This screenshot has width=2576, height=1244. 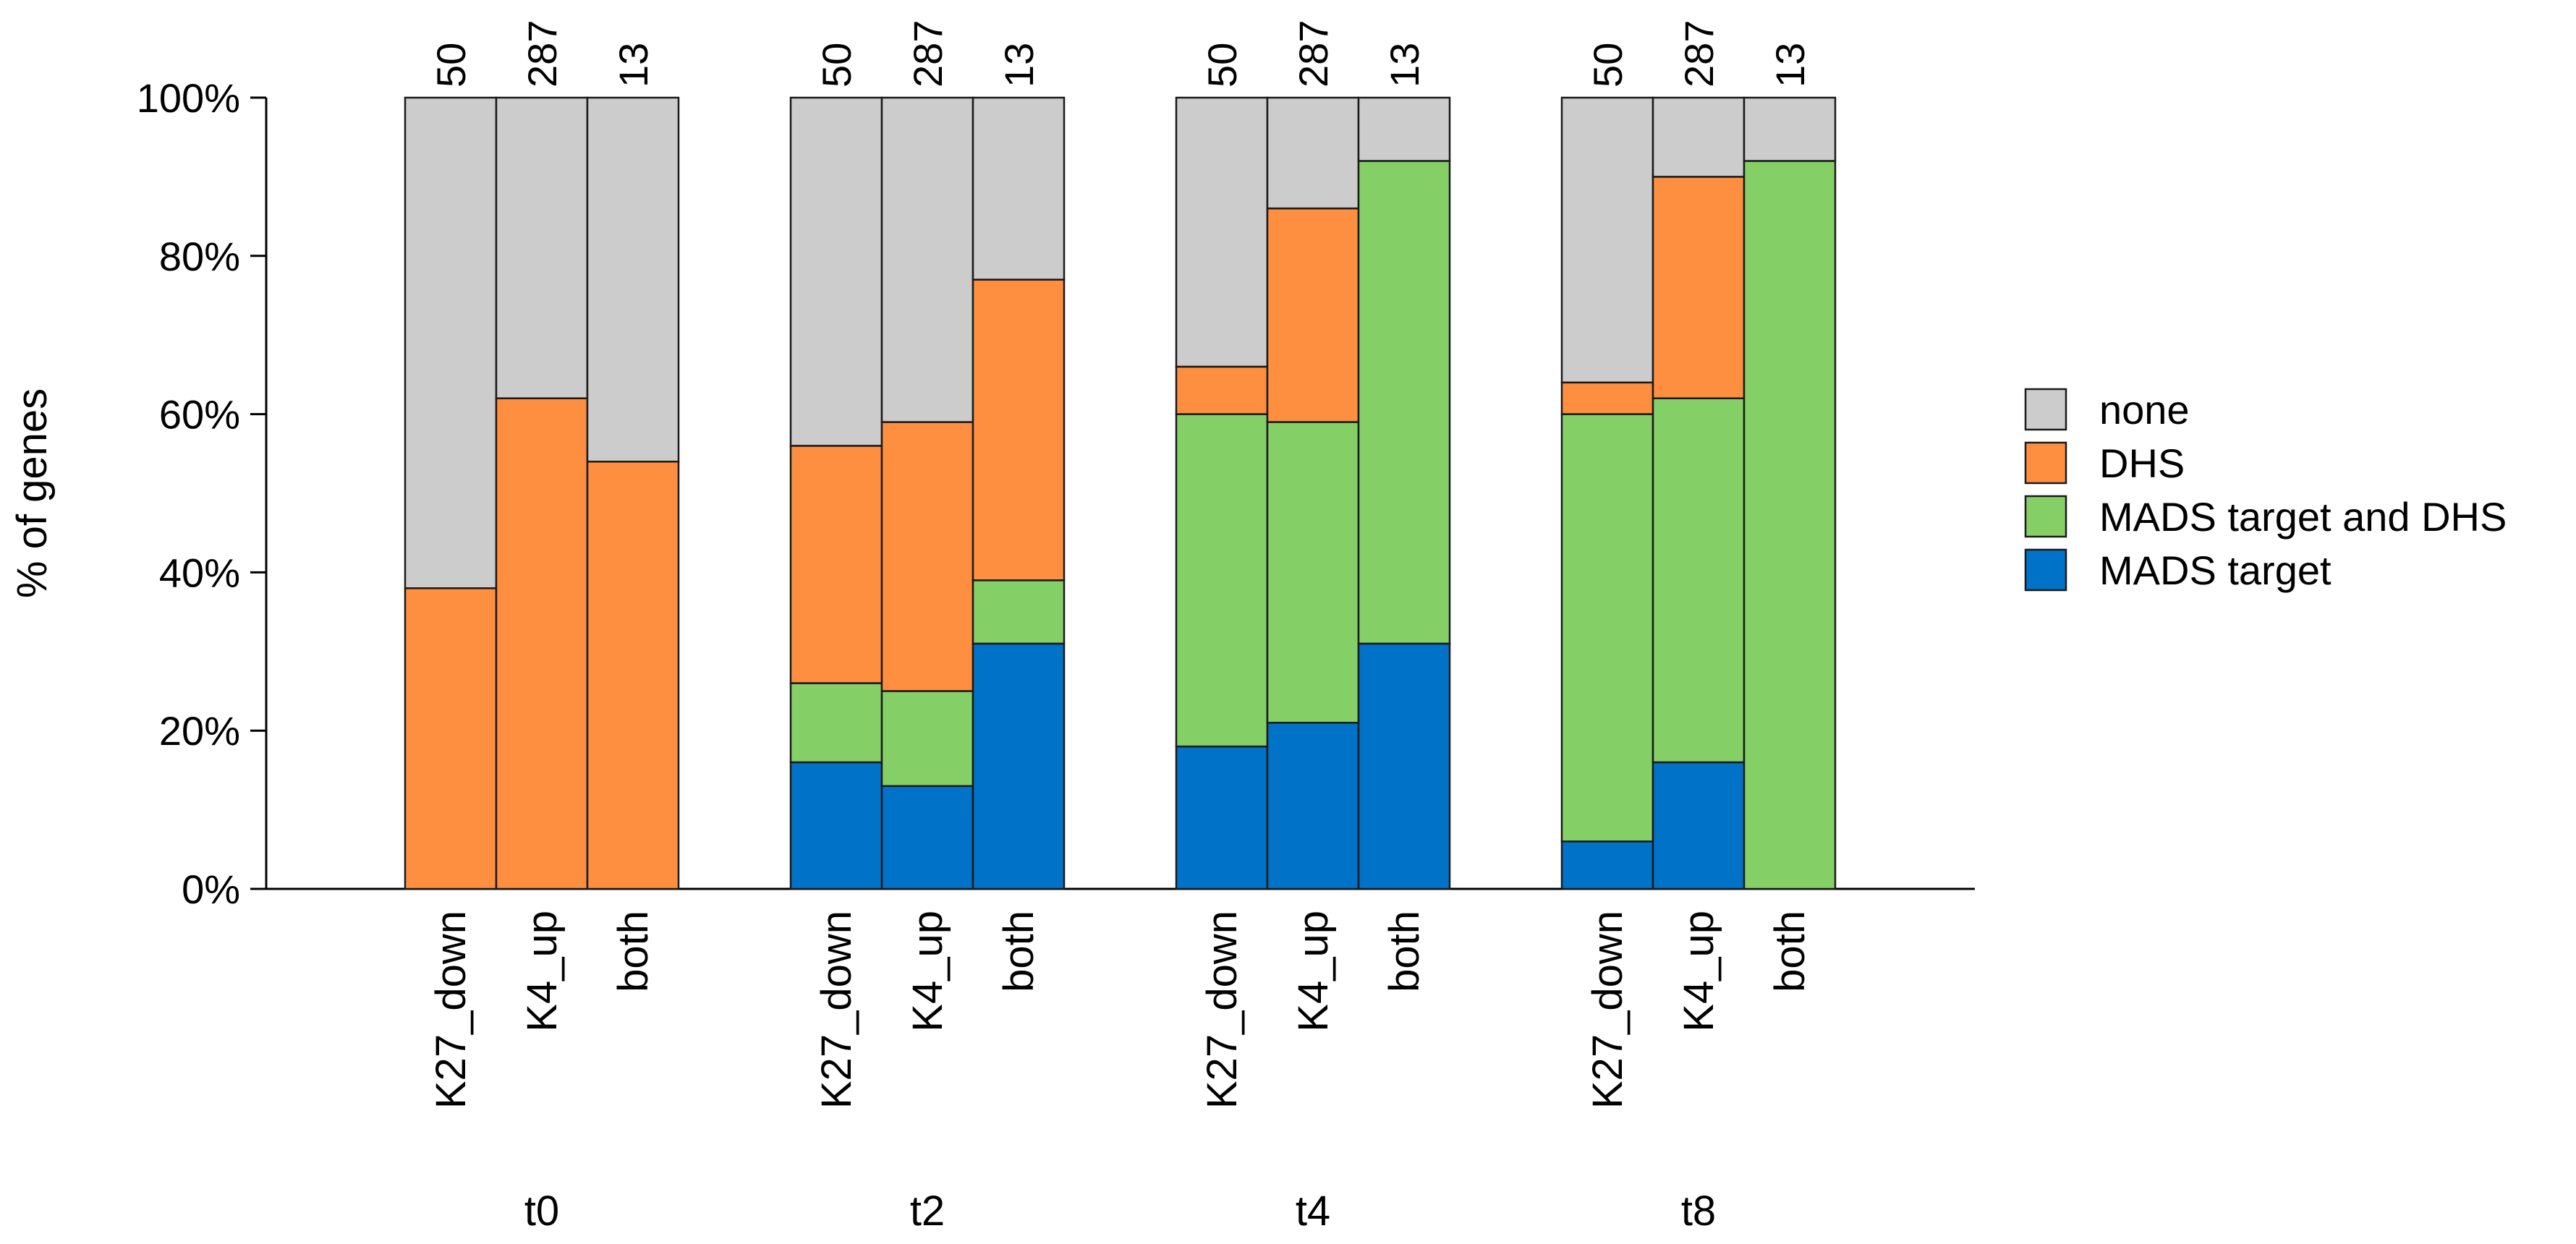 What do you see at coordinates (1313, 315) in the screenshot?
I see `bar-segment-t4-k4-up-dhs` at bounding box center [1313, 315].